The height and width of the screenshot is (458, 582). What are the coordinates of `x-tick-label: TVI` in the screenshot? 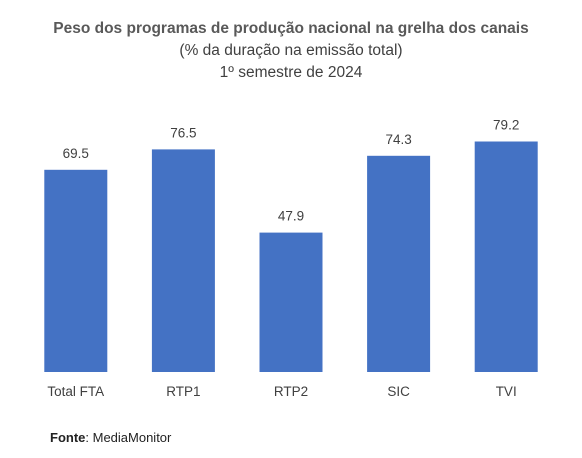 It's located at (506, 391).